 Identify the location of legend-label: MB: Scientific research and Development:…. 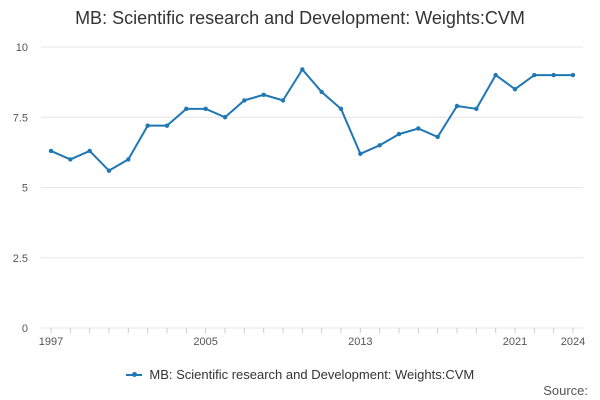
(312, 375).